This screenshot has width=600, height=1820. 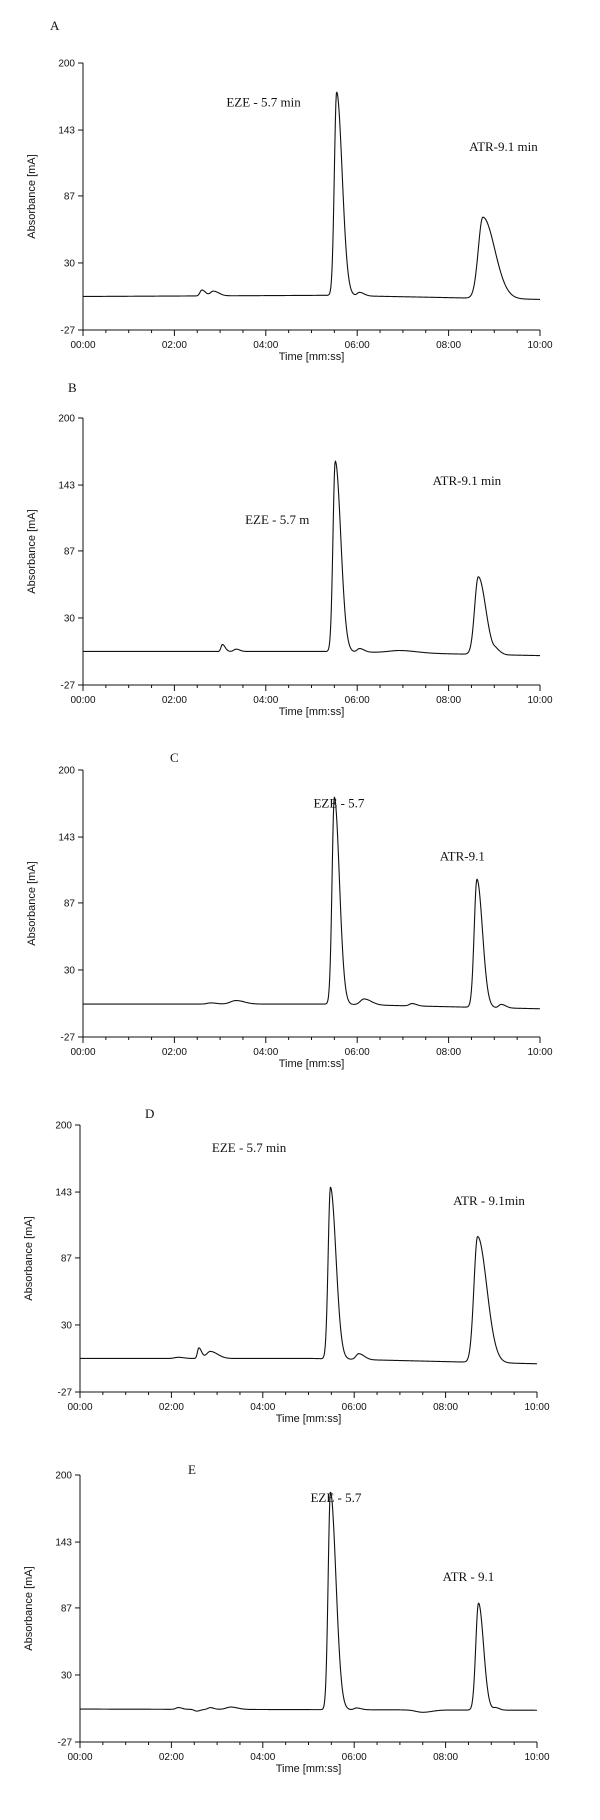 What do you see at coordinates (489, 1200) in the screenshot?
I see `peak-annotation: ATR - 9.1min` at bounding box center [489, 1200].